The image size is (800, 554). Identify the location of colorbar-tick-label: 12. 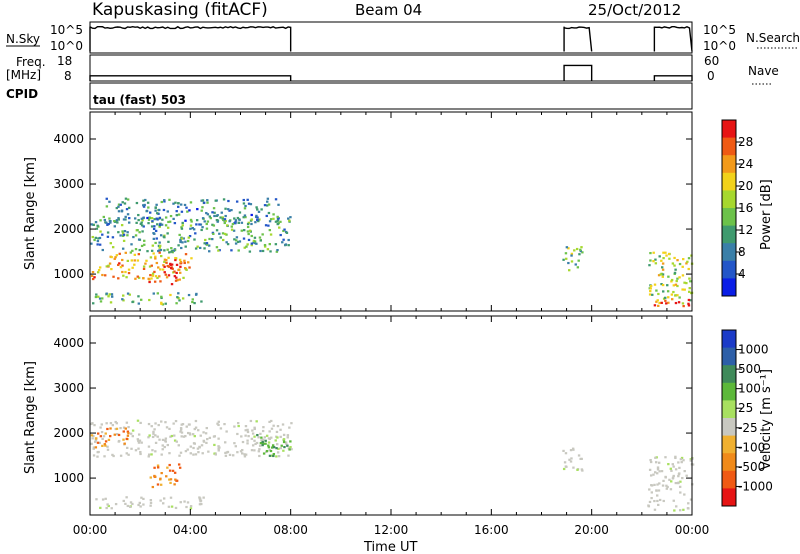
(745, 230).